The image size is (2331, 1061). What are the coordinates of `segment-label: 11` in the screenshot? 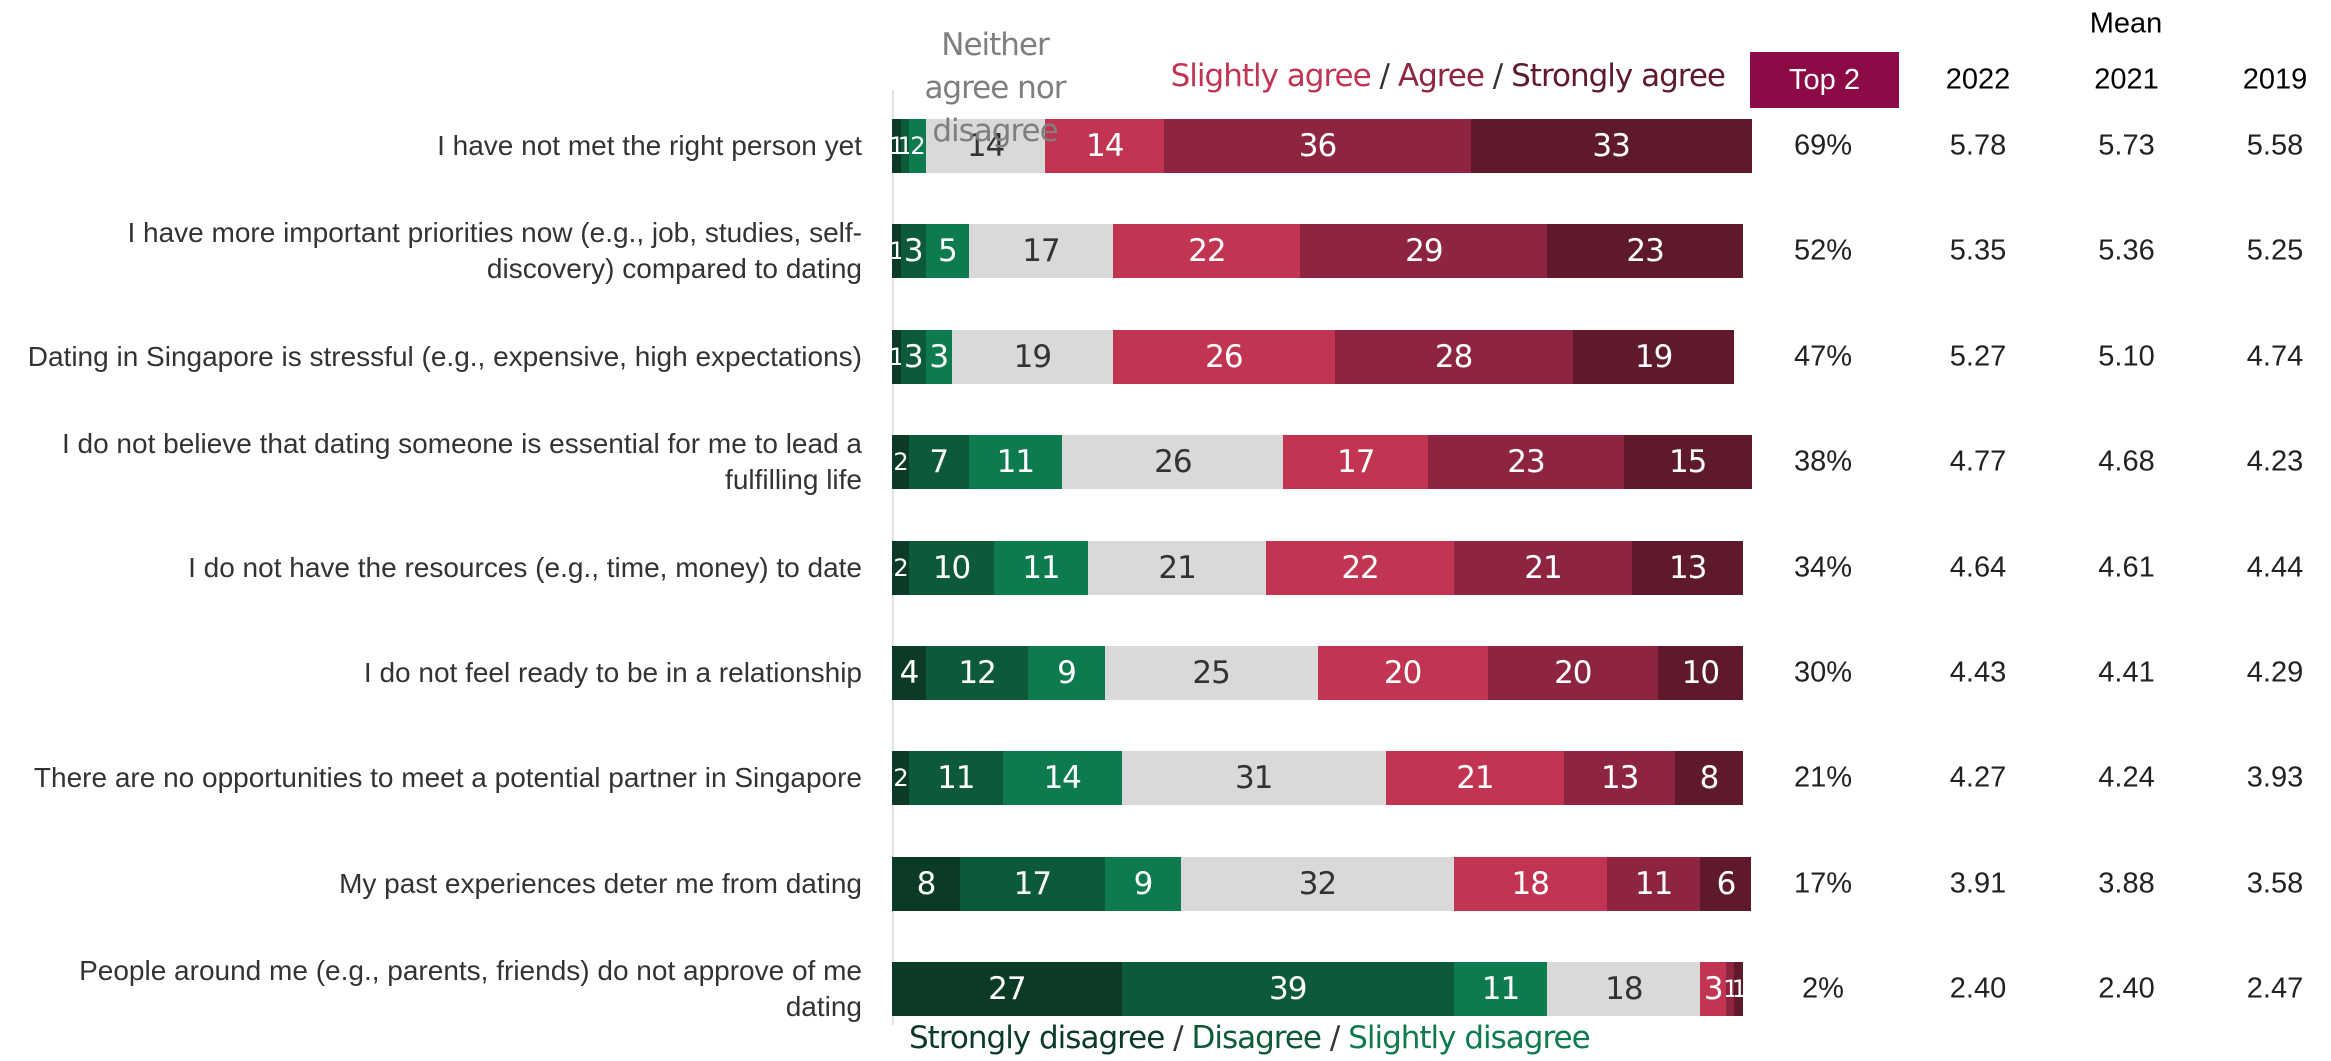 It's located at (1015, 462).